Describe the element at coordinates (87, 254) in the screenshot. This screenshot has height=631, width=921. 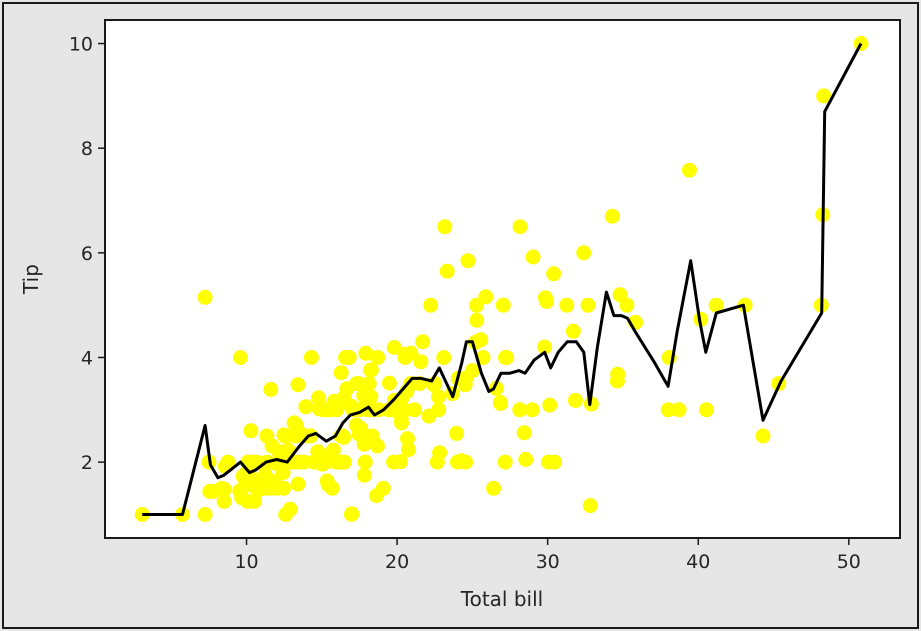
I see `y-tick-label: 6` at that location.